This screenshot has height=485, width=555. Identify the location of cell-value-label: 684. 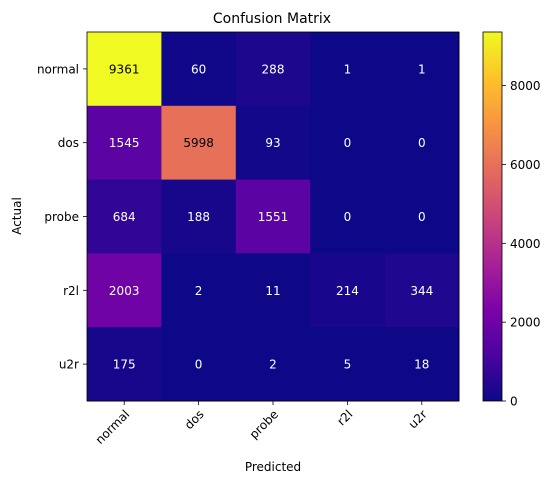
(124, 217).